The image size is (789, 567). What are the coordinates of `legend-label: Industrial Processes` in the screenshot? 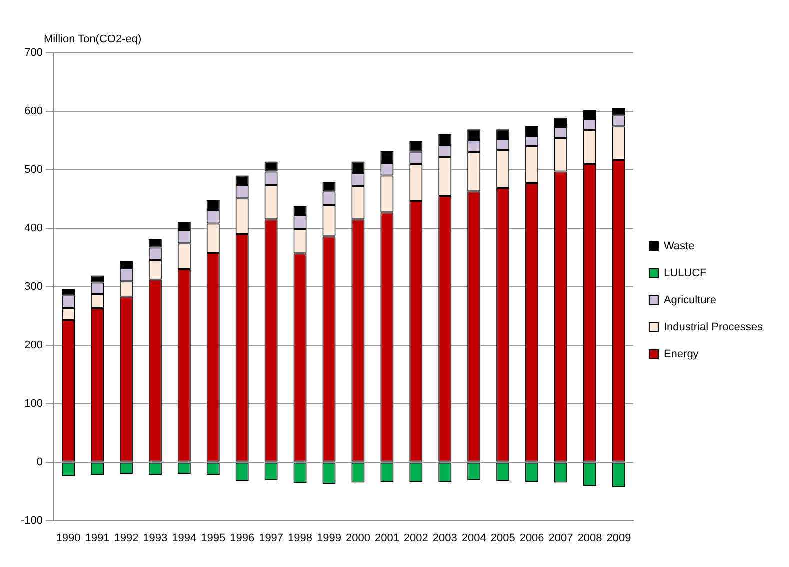 It's located at (714, 328).